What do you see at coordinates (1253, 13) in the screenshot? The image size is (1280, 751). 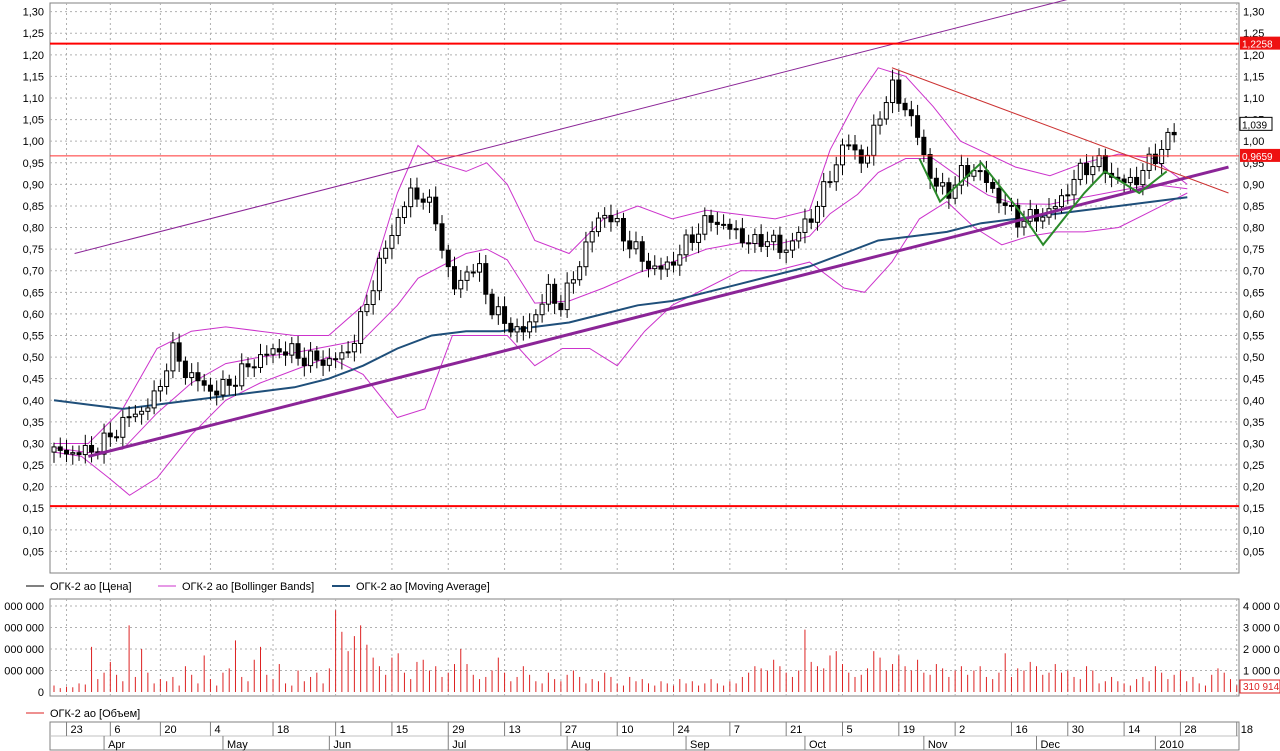 I see `y-tick-right: 1,30` at bounding box center [1253, 13].